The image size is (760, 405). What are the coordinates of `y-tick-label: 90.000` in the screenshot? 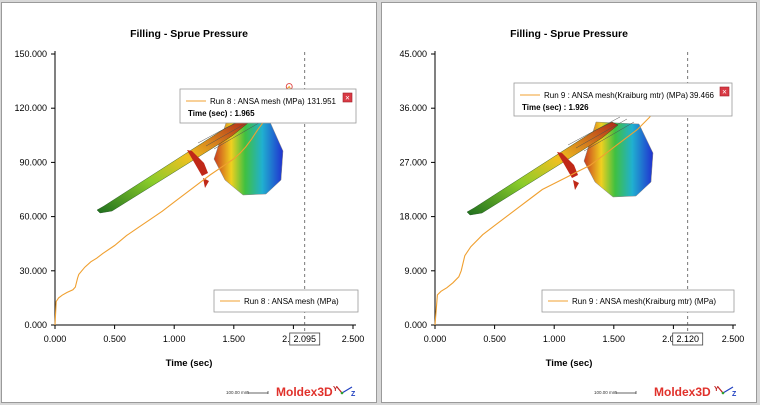 It's located at (33, 162).